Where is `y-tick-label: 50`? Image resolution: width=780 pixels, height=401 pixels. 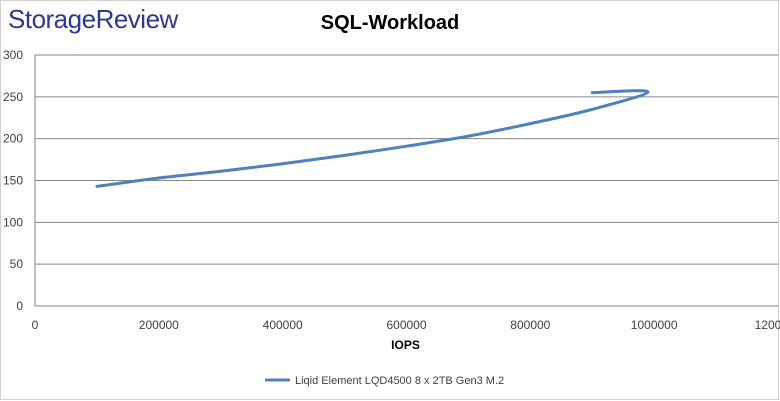 y-tick-label: 50 is located at coordinates (17, 264).